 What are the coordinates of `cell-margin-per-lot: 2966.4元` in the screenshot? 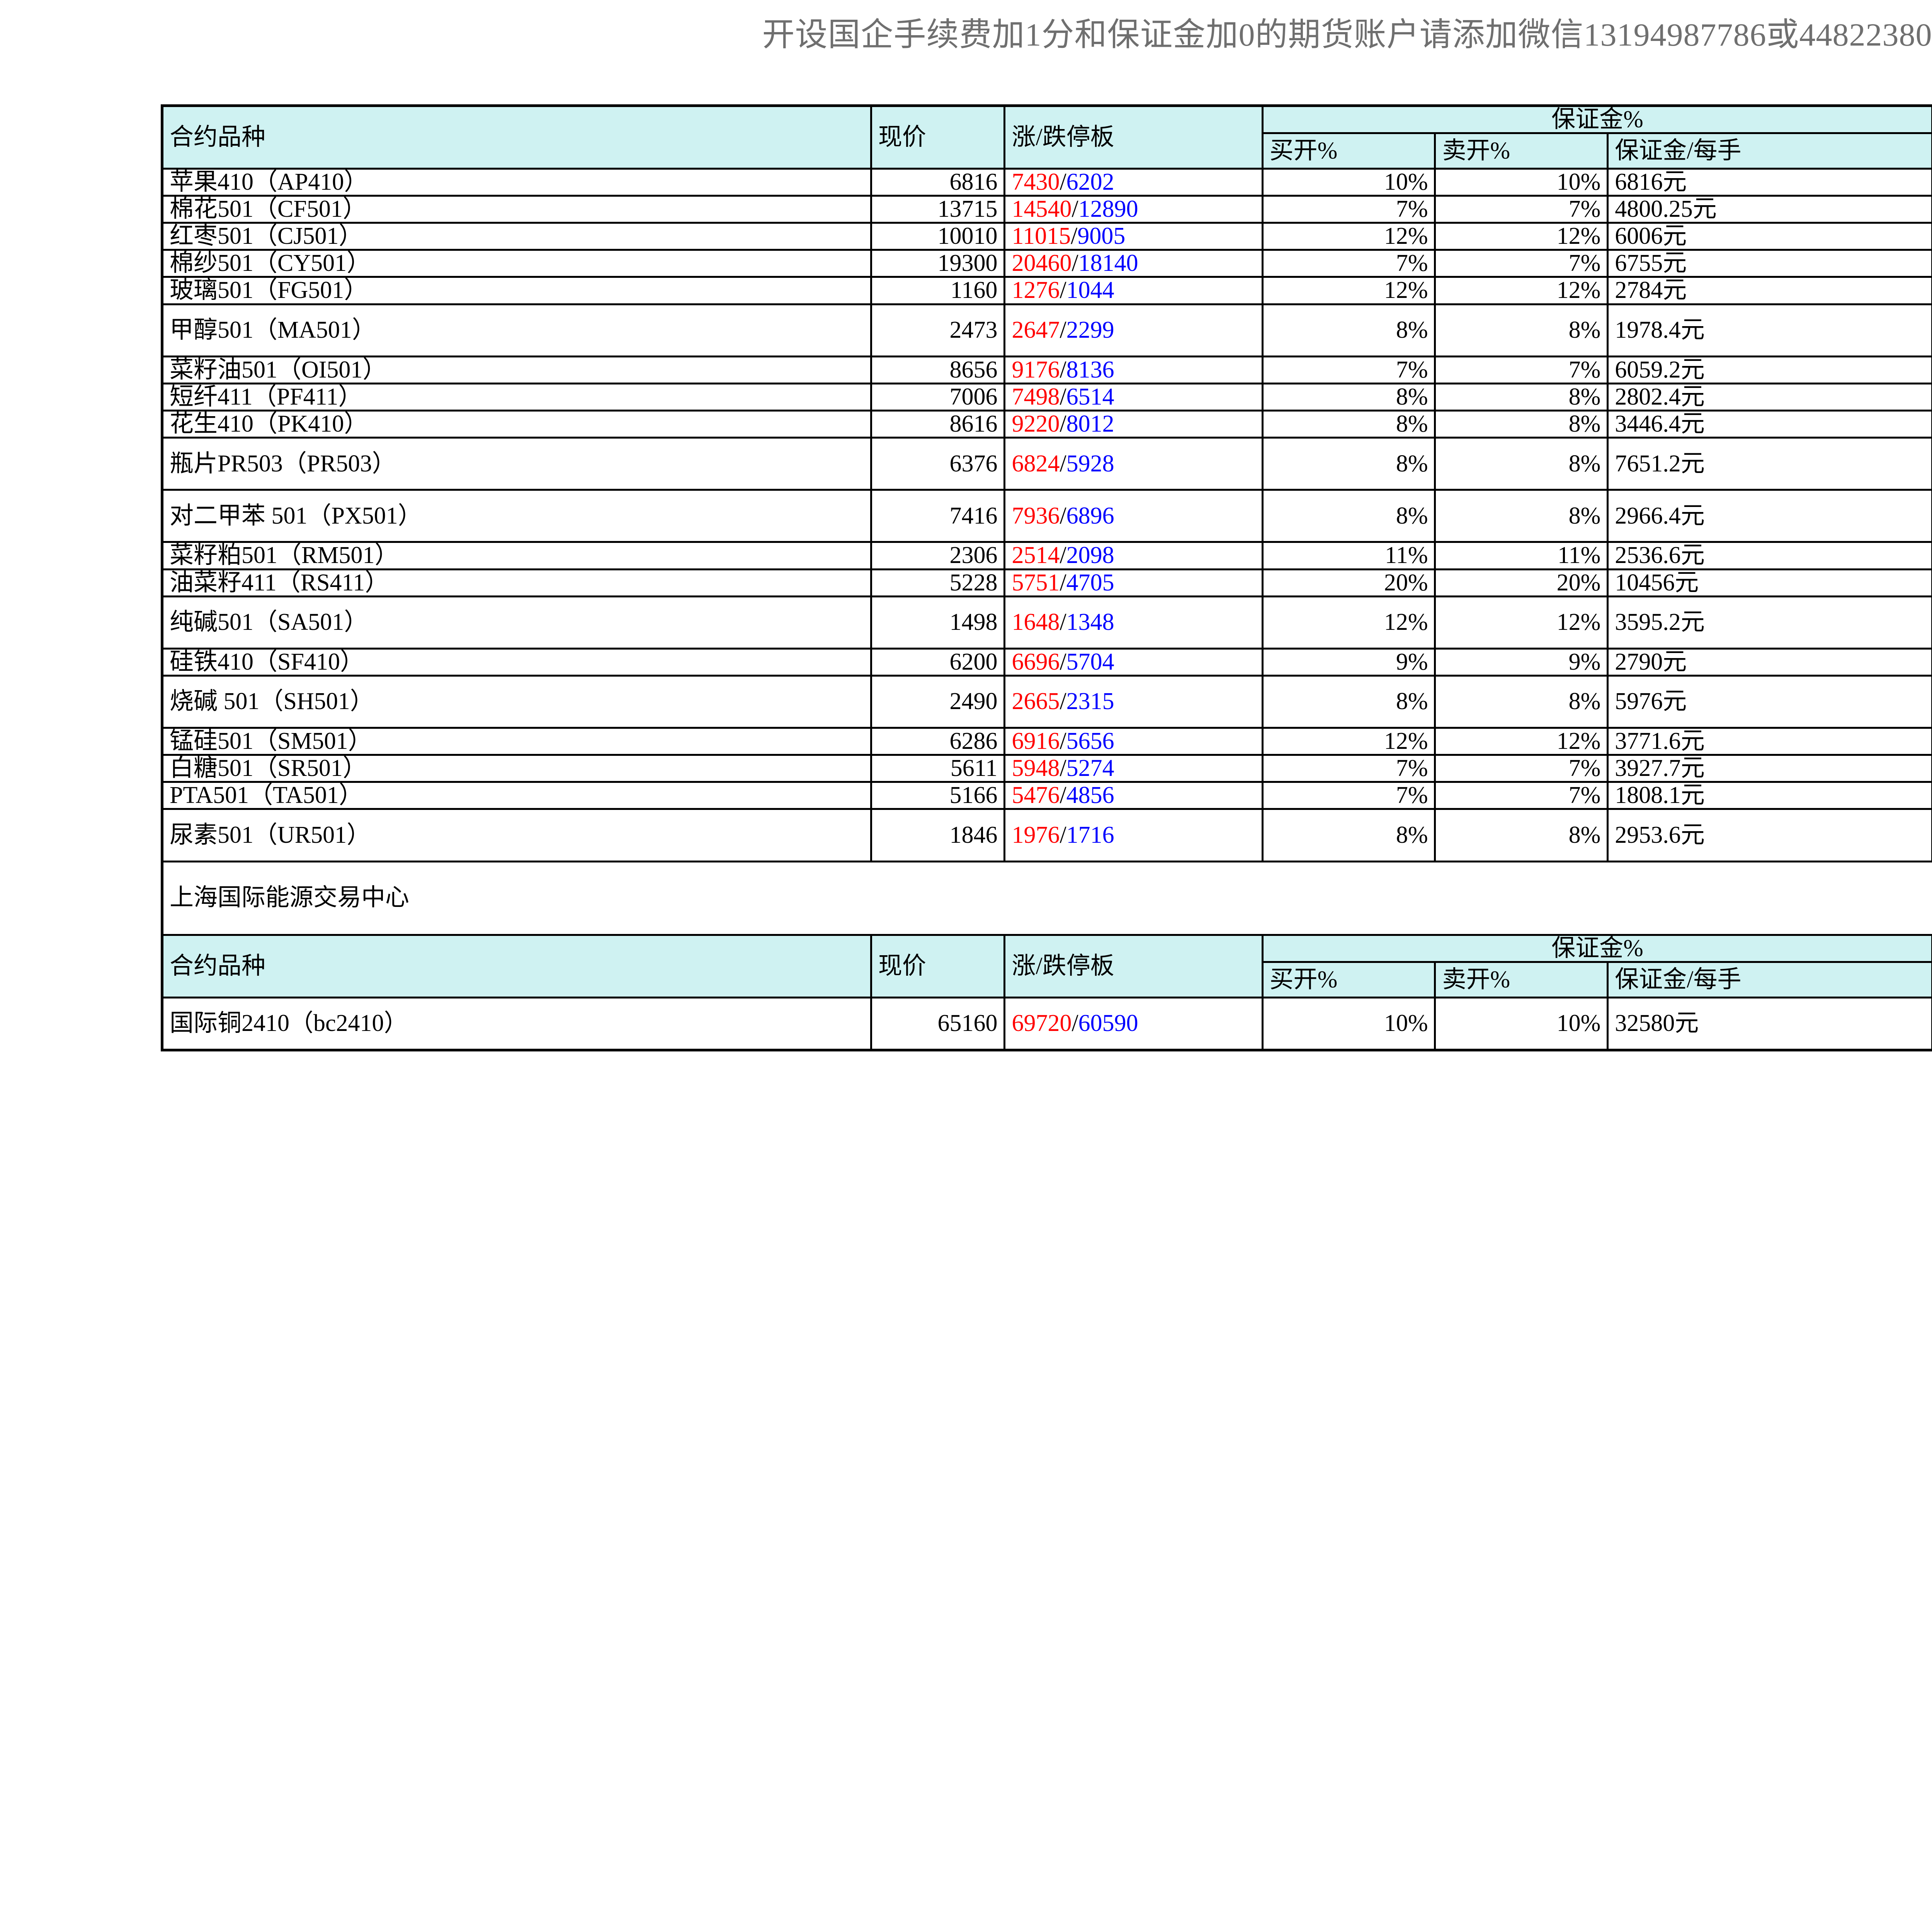 It's located at (1770, 516).